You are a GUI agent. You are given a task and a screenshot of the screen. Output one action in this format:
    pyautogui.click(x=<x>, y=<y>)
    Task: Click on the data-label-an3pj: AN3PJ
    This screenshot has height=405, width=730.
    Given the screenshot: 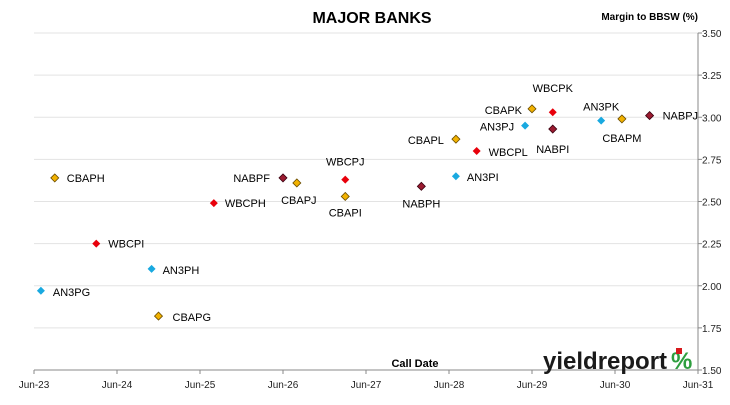 What is the action you would take?
    pyautogui.click(x=497, y=128)
    